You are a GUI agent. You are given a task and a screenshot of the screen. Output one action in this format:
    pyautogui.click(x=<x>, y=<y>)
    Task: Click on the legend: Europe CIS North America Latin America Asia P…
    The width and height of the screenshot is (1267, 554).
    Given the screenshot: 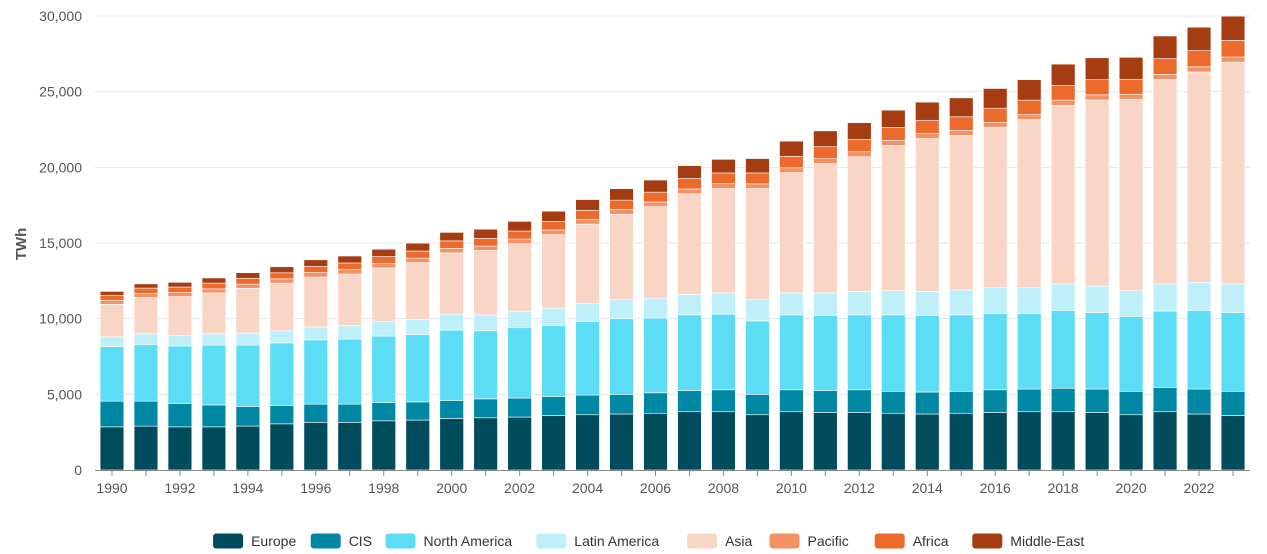 What is the action you would take?
    pyautogui.click(x=648, y=541)
    